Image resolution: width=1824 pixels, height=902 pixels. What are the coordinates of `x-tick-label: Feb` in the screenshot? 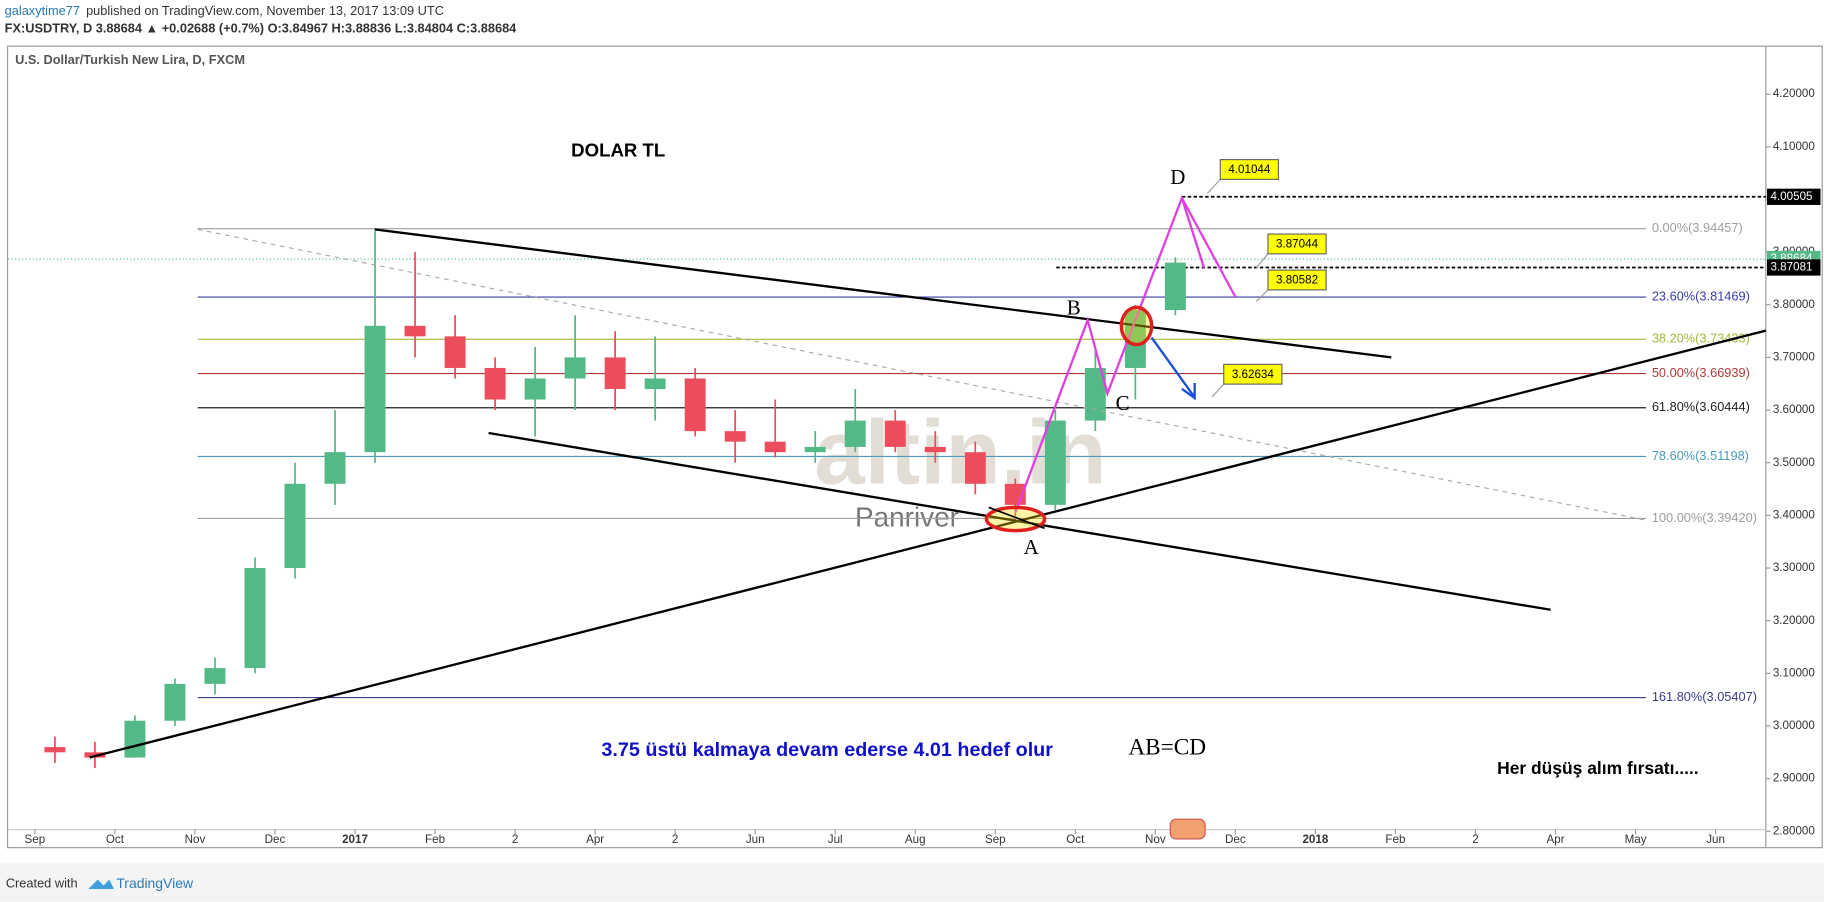 It's located at (435, 839).